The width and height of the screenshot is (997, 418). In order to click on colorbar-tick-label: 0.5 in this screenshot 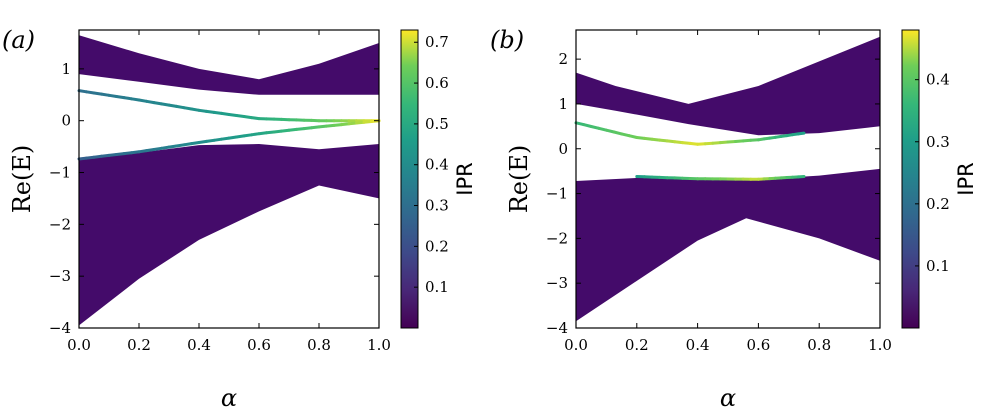, I will do `click(437, 124)`.